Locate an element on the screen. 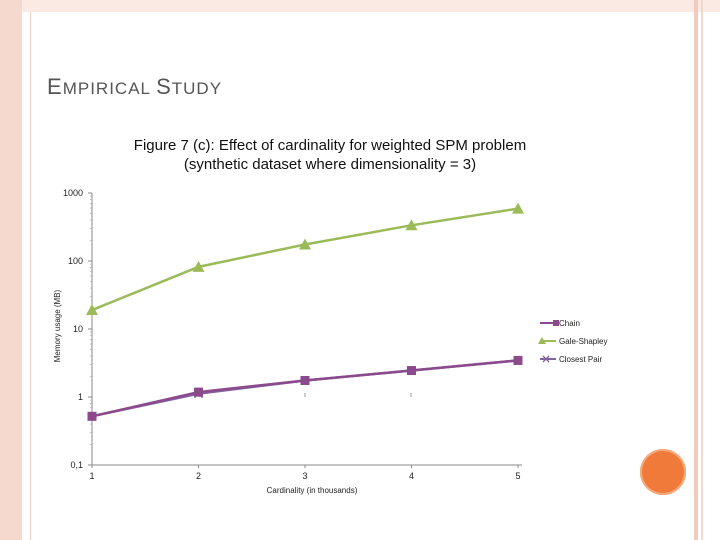 This screenshot has height=540, width=720. series-line-gale-shapley is located at coordinates (305, 259).